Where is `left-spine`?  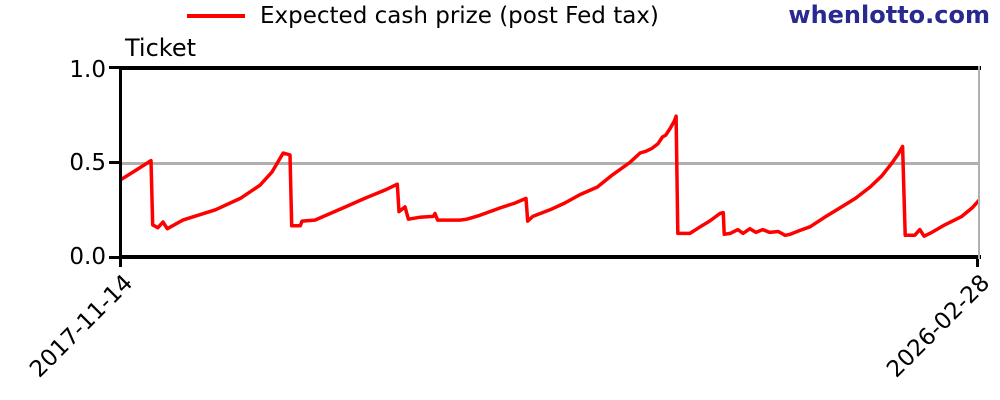 left-spine is located at coordinates (120, 162).